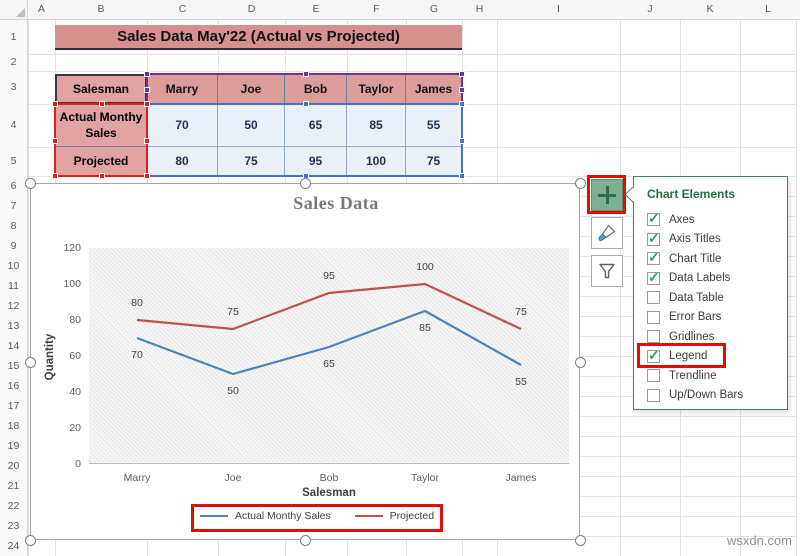  I want to click on chart-element-item-gridlines: Gridlines, so click(714, 337).